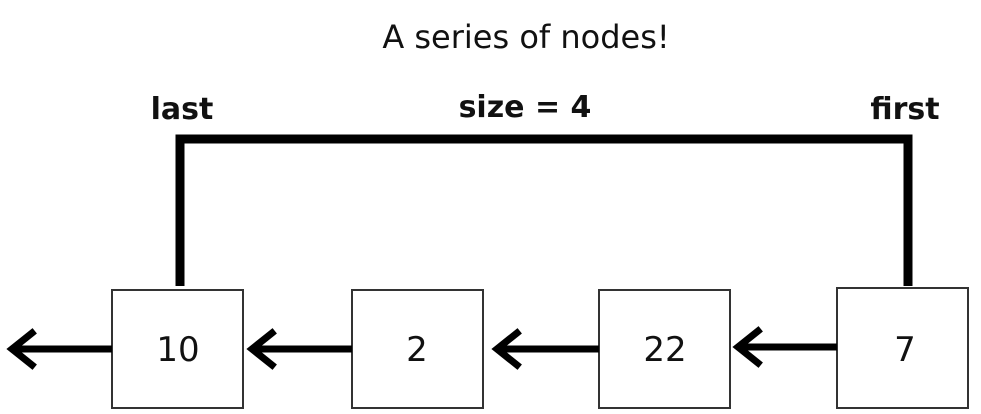  What do you see at coordinates (525, 107) in the screenshot?
I see `size-label: size = 4` at bounding box center [525, 107].